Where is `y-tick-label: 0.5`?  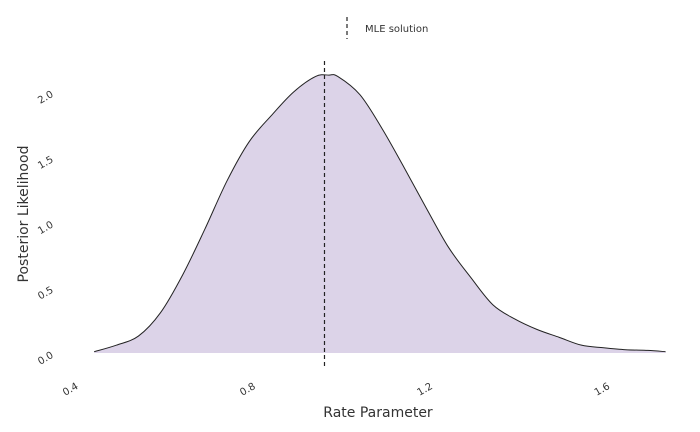 y-tick-label: 0.5 is located at coordinates (45, 293).